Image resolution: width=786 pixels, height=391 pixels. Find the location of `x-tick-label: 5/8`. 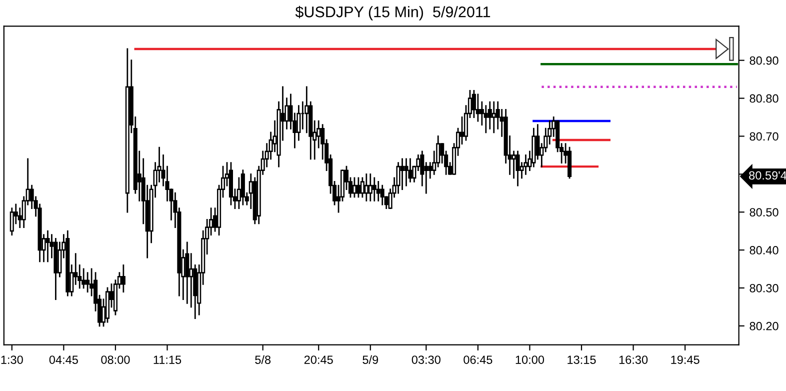

x-tick-label: 5/8 is located at coordinates (263, 359).